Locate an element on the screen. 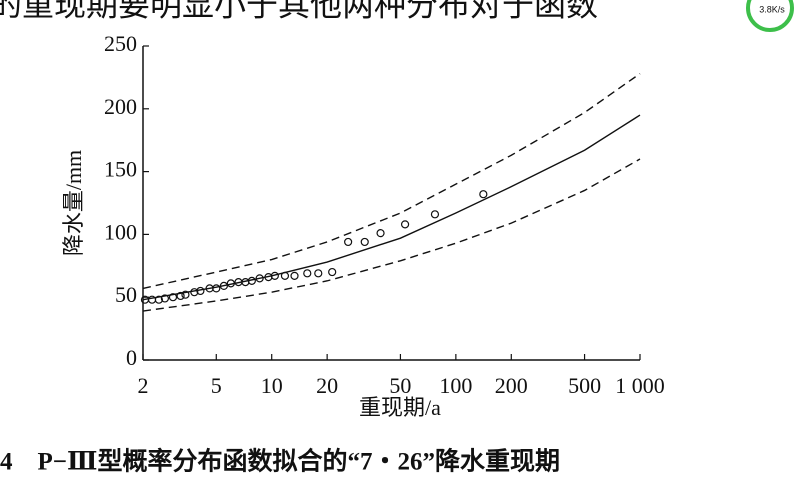  top-text: 的重现期要明显小于其他两种分布对于函数 is located at coordinates (299, 11).